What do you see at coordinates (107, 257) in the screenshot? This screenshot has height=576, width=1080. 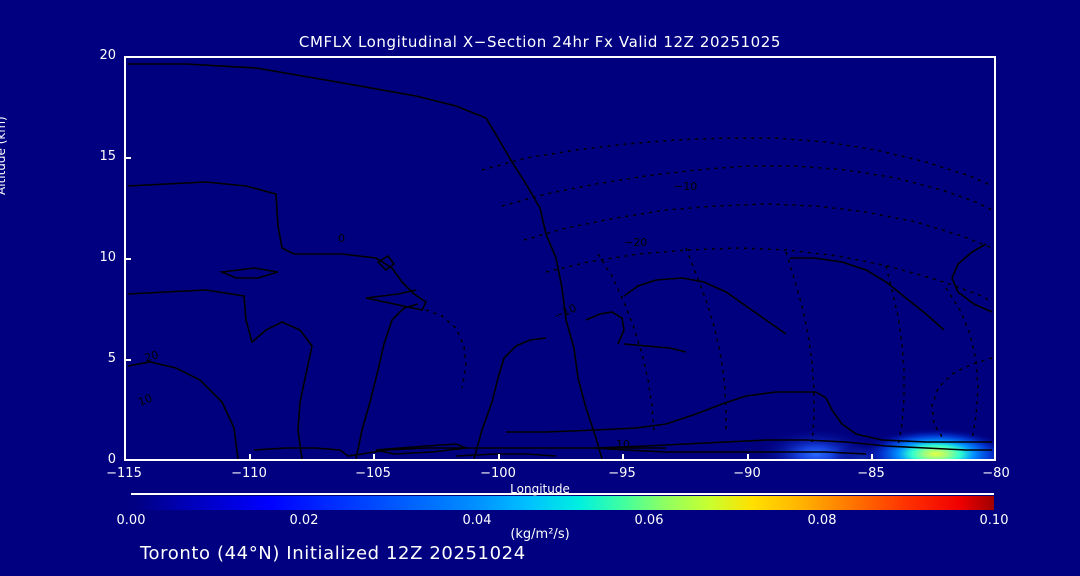 I see `y-tick-10: 10` at bounding box center [107, 257].